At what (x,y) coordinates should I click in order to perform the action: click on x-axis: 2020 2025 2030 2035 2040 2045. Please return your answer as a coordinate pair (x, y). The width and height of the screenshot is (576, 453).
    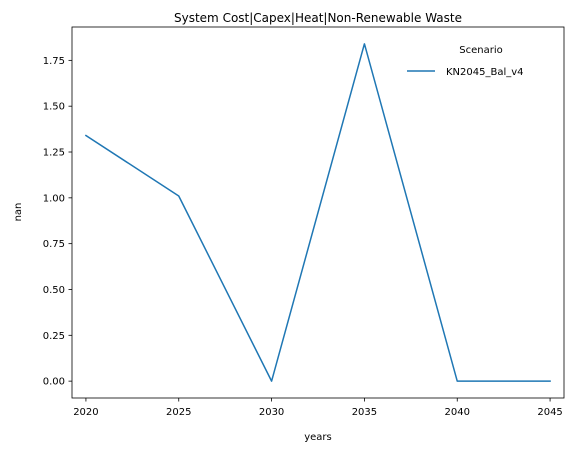
    Looking at the image, I should click on (318, 408).